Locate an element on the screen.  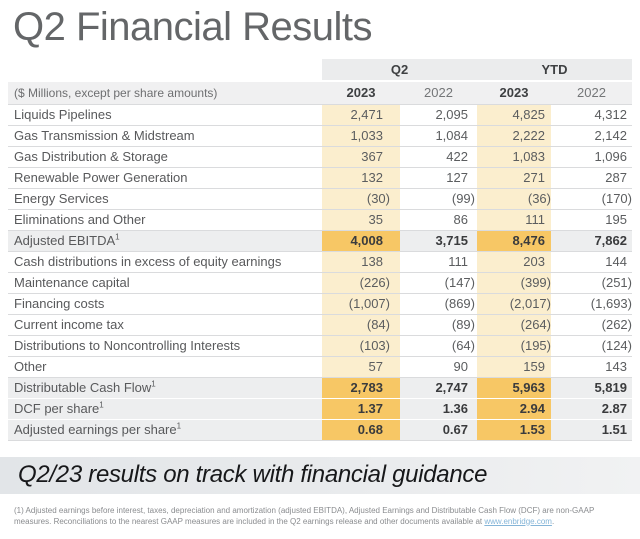
row-label: Other is located at coordinates (165, 366).